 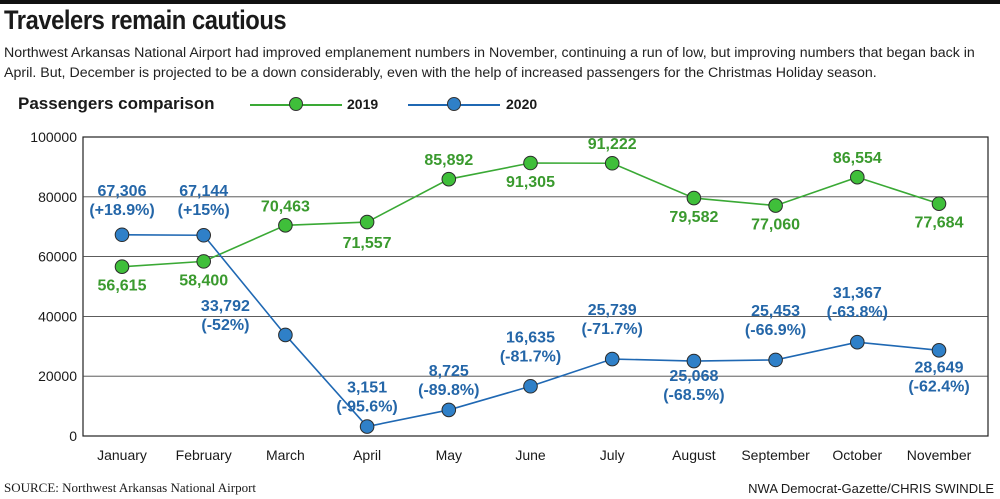 I want to click on x-tick-label: October, so click(x=857, y=455).